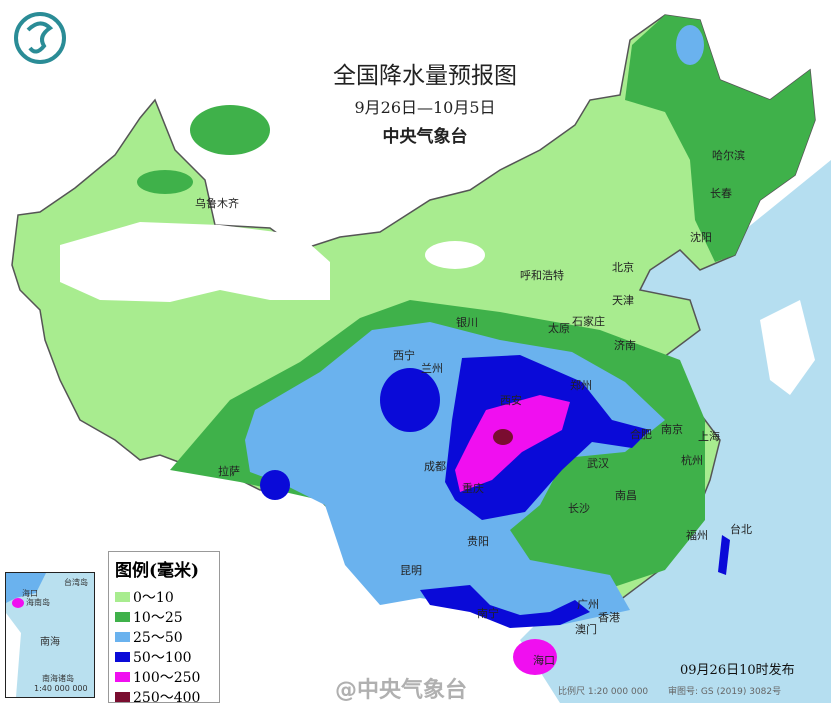 The image size is (831, 707). Describe the element at coordinates (58, 678) in the screenshot. I see `inset-title: 南海诸岛` at that location.